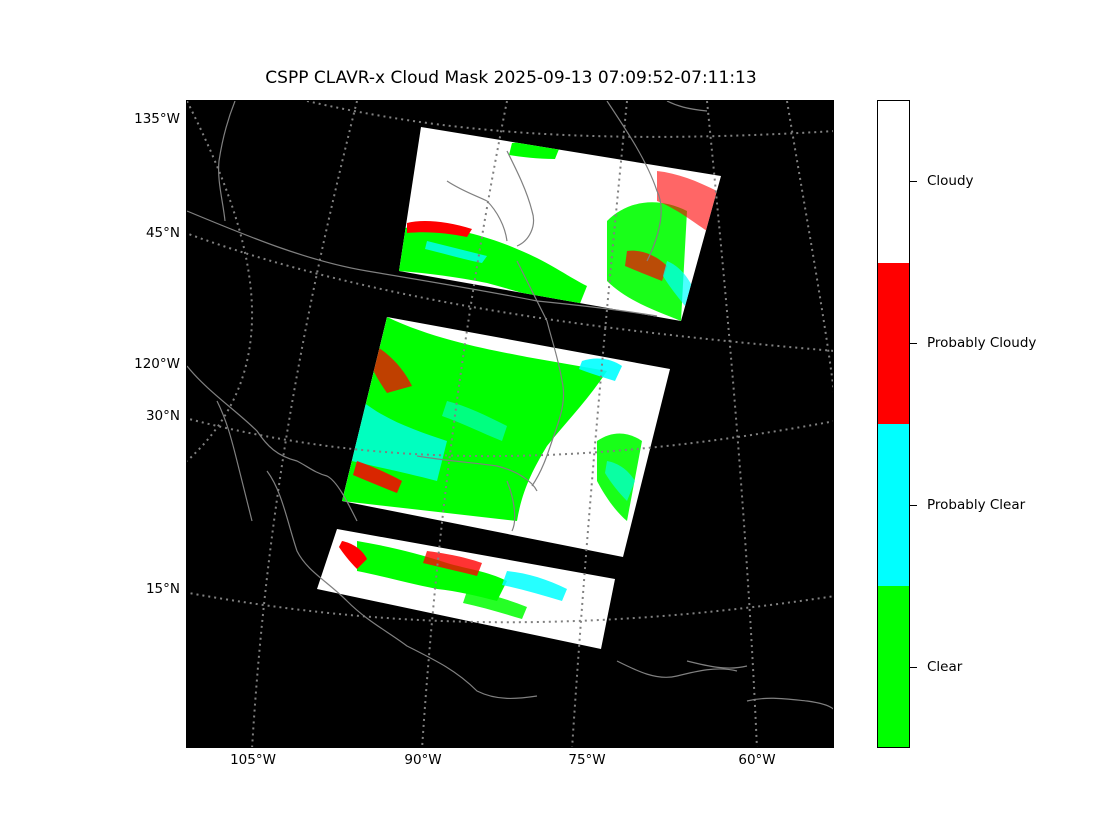  I want to click on colorbar-tick-clear, so click(913, 667).